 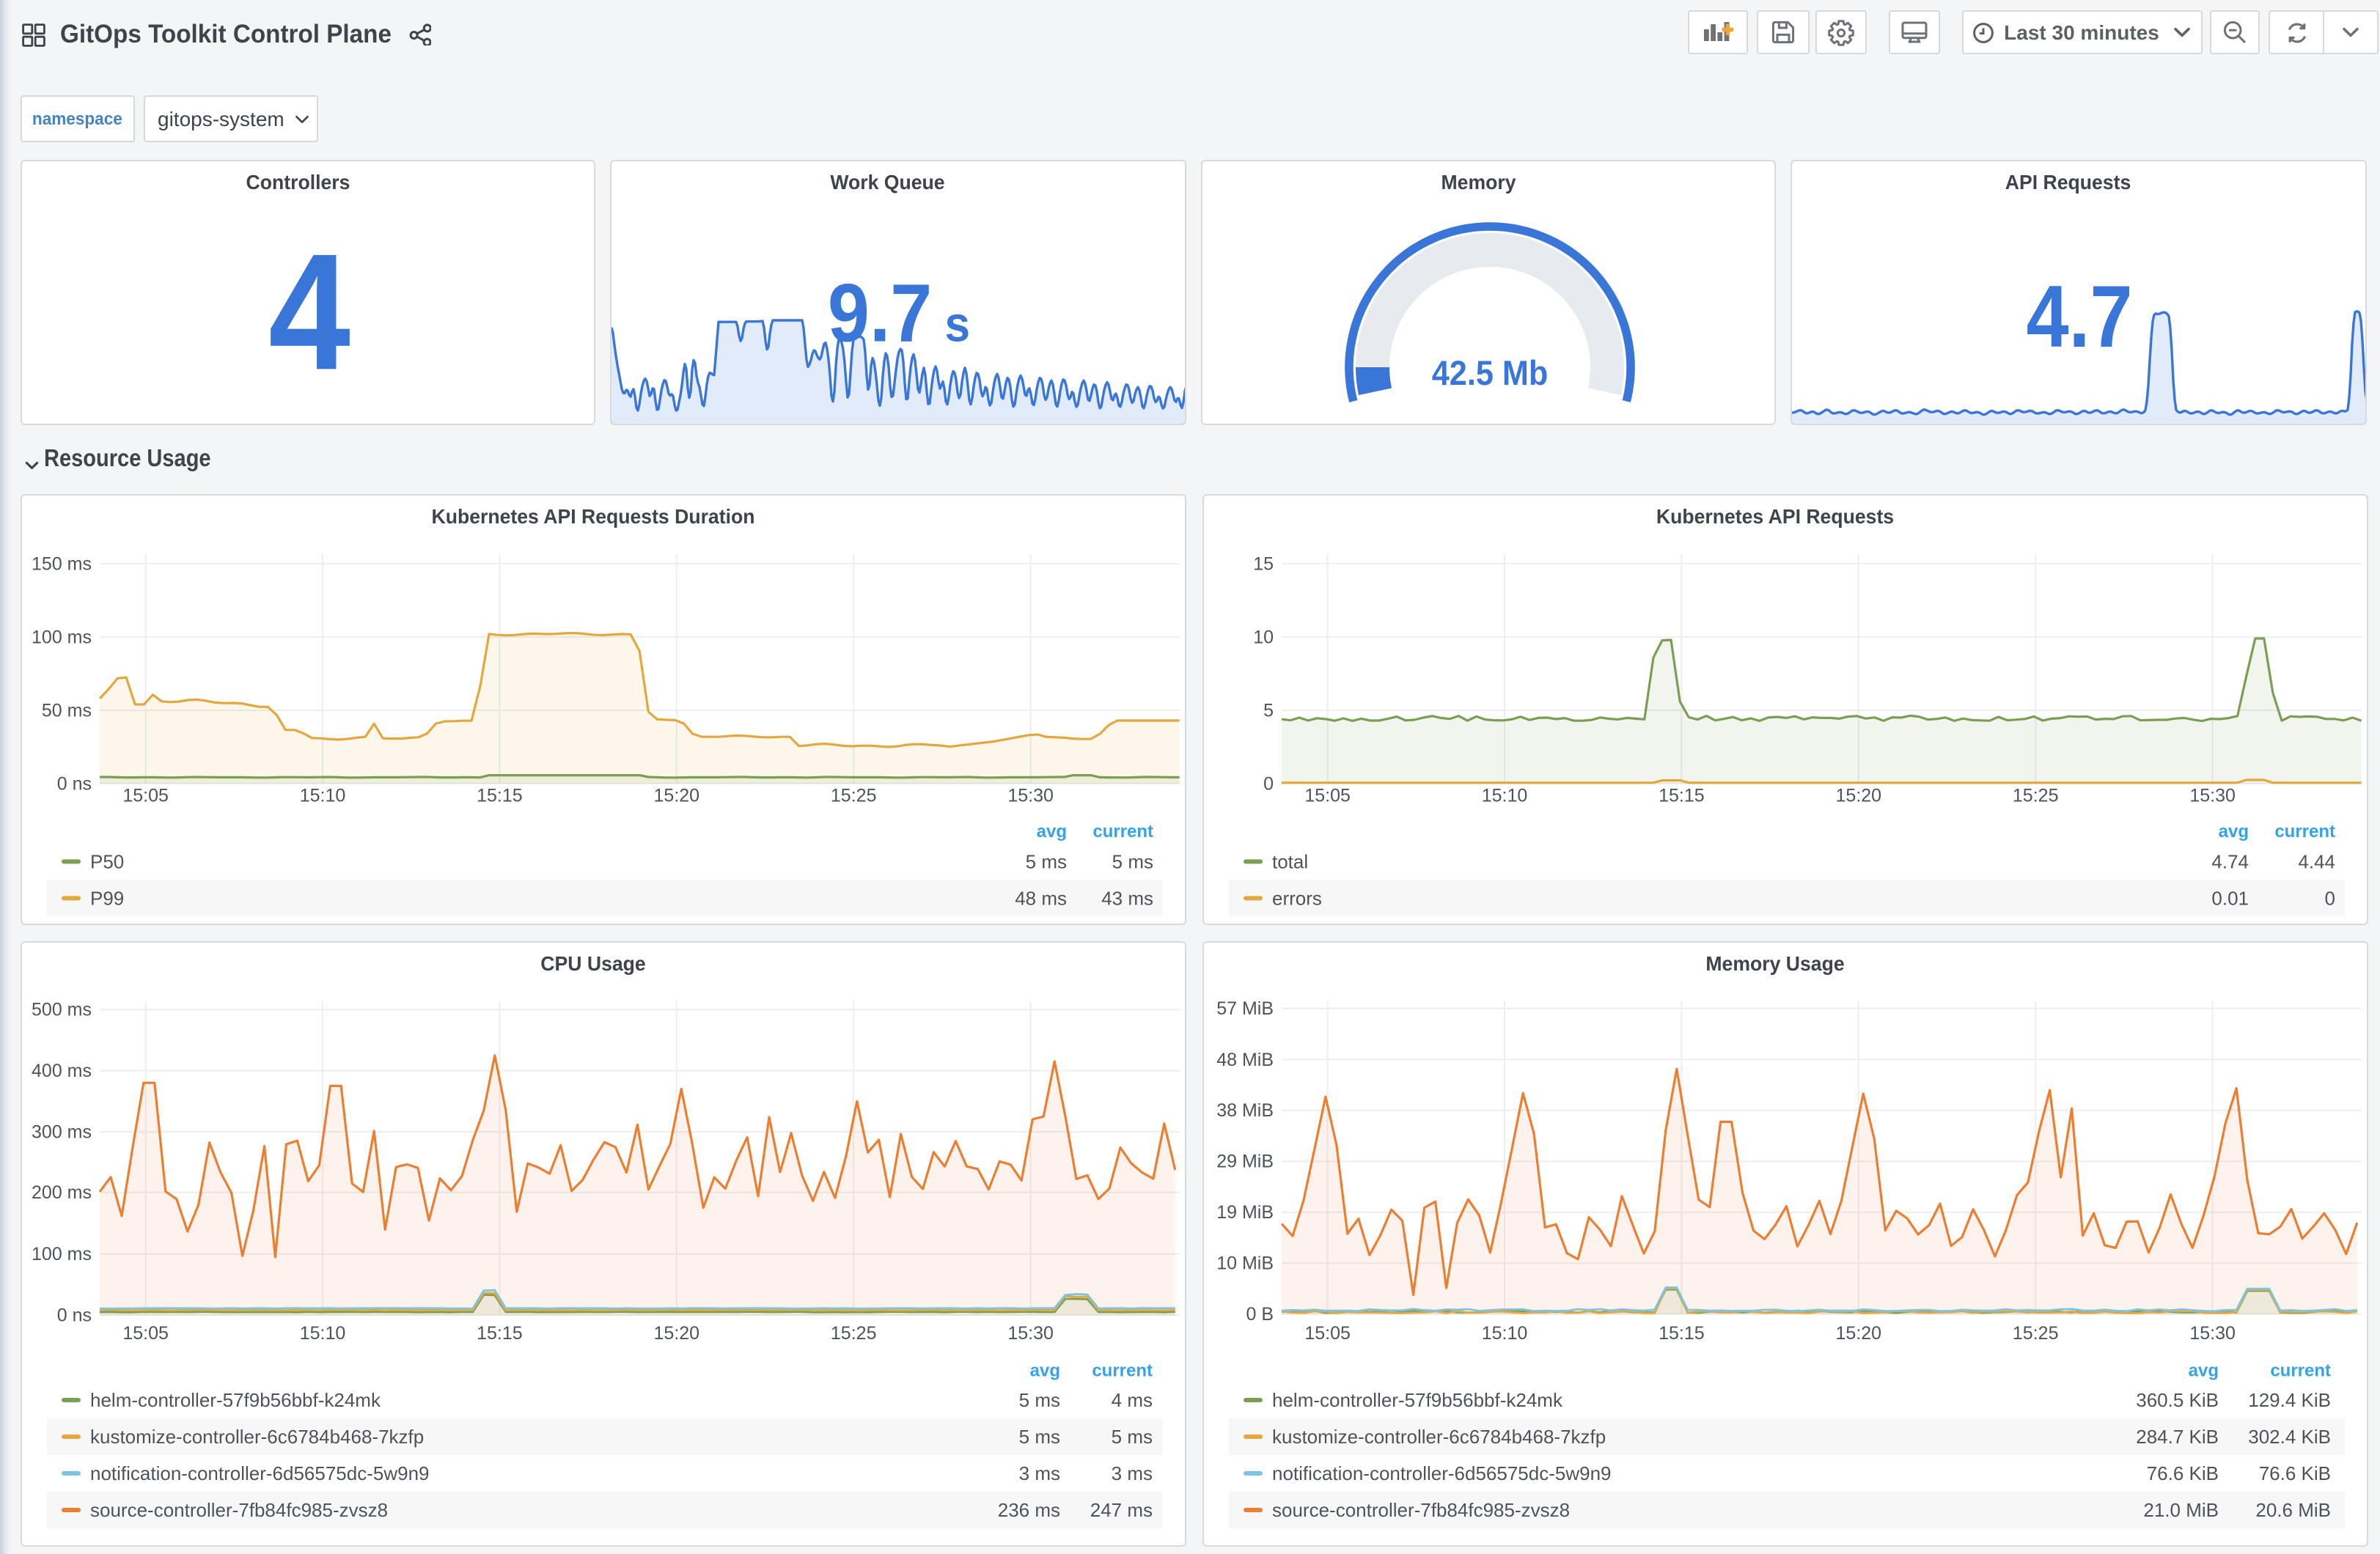 What do you see at coordinates (2293, 1509) in the screenshot?
I see `svg-text: 20.6 MiB` at bounding box center [2293, 1509].